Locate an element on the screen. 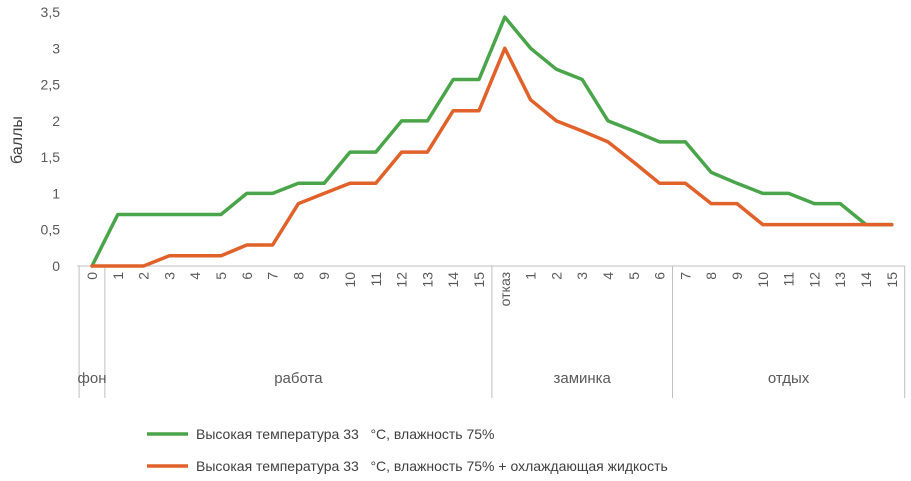  y-tick-label: 1,5 is located at coordinates (51, 157).